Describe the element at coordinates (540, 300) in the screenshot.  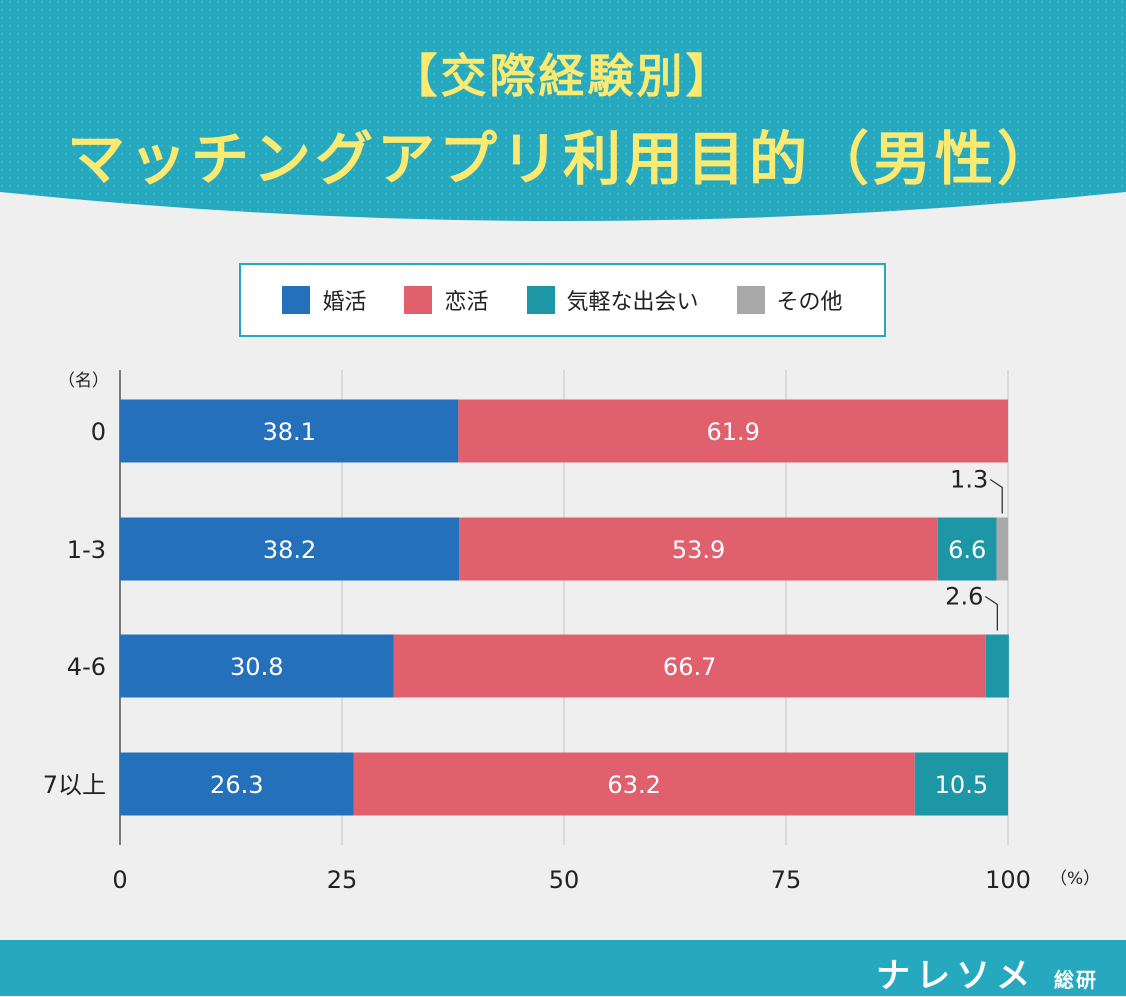
I see `legend-swatch-casual` at that location.